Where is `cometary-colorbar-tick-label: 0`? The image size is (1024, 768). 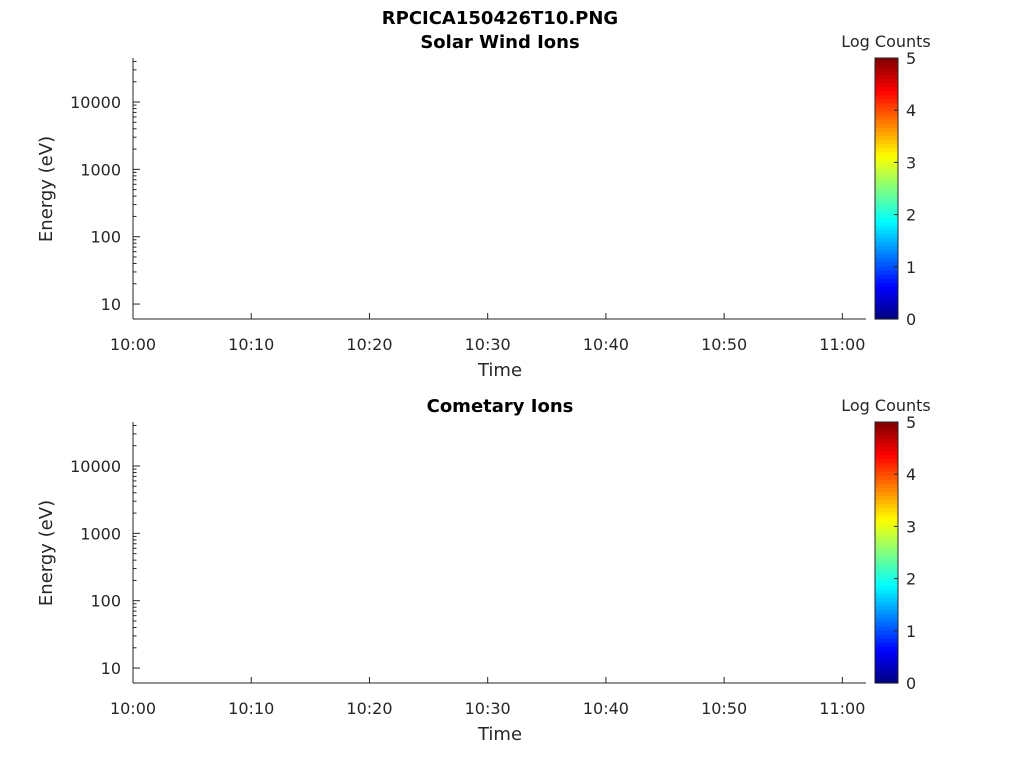 cometary-colorbar-tick-label: 0 is located at coordinates (911, 683).